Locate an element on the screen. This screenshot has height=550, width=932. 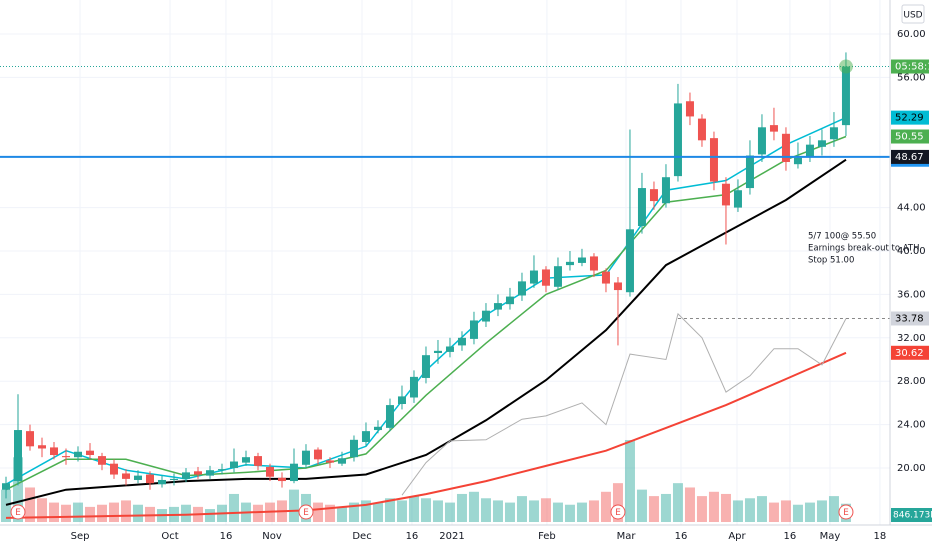
countdown-label-box is located at coordinates (910, 66).